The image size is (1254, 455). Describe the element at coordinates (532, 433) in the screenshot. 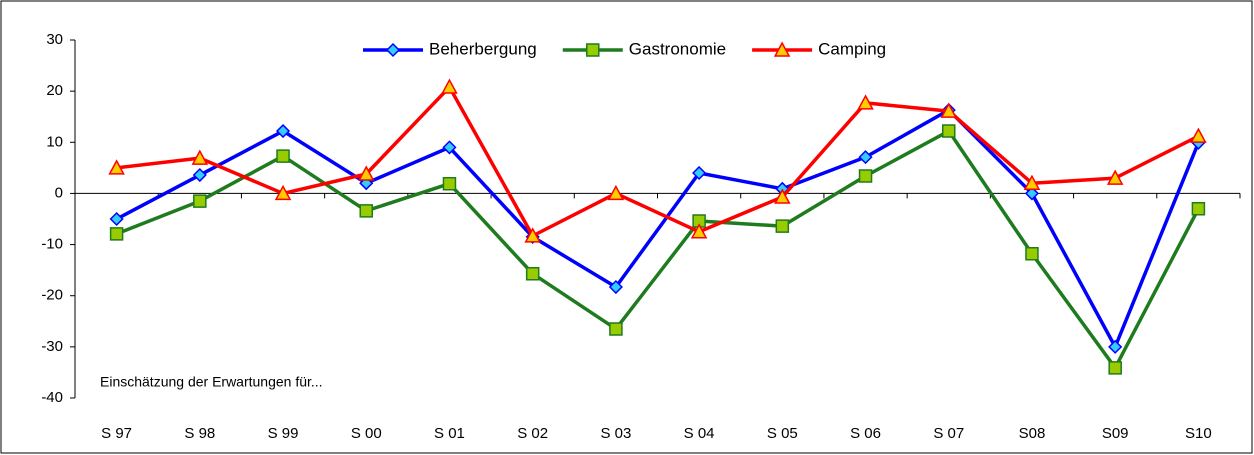

I see `x-tick-label: S 02` at that location.